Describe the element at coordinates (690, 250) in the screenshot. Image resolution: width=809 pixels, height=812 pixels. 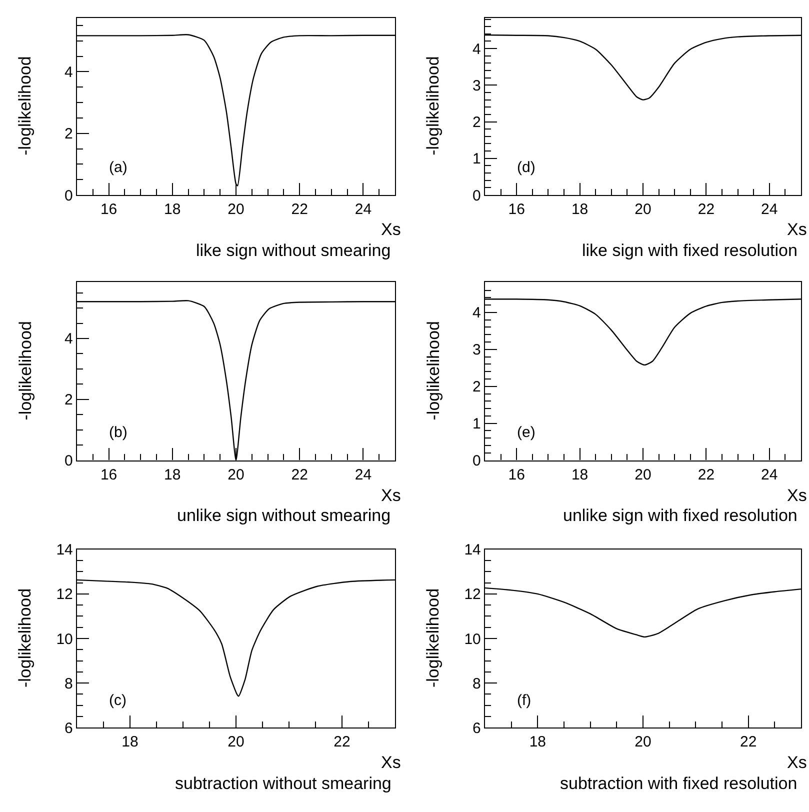
I see `text: like sign with fixed resolution` at that location.